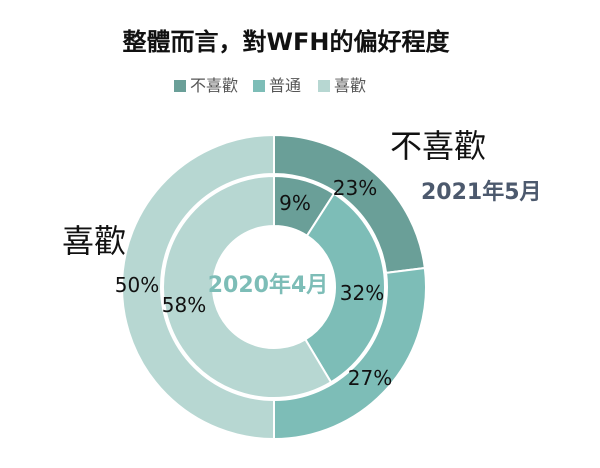 This screenshot has width=600, height=468. I want to click on annotation-like: 喜歡, so click(94, 241).